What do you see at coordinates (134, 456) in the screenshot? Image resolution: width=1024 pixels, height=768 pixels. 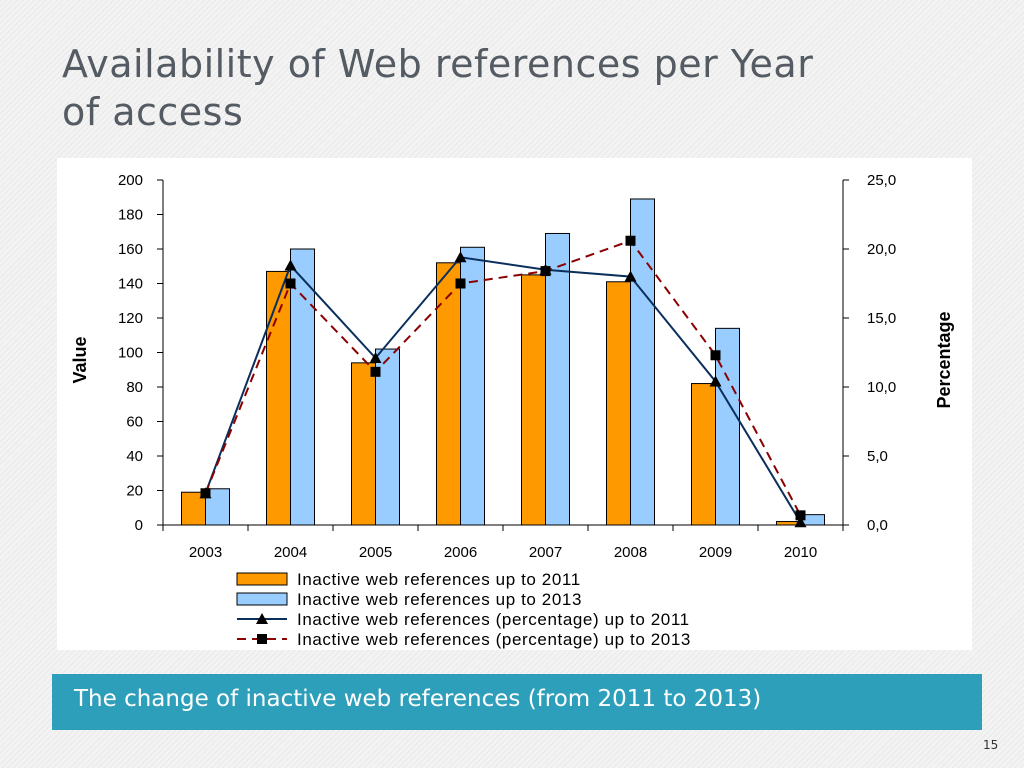 I see `y-tick-label: 40` at bounding box center [134, 456].